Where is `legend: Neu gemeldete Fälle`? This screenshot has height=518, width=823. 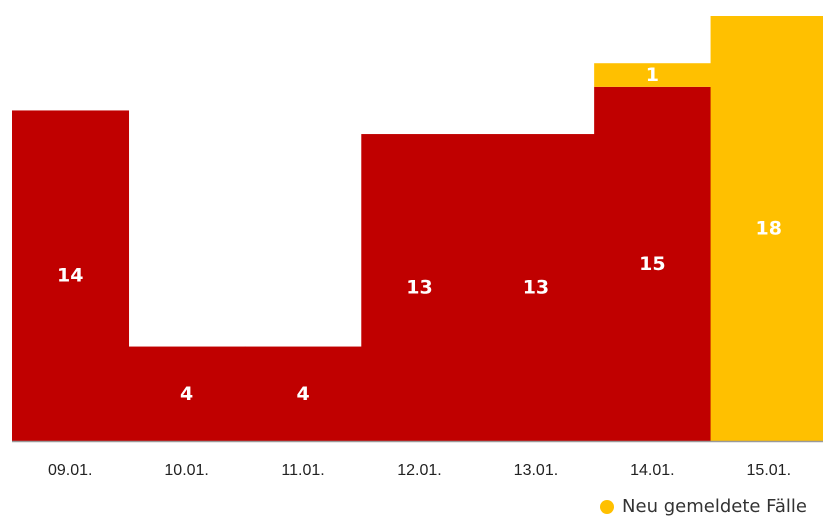 legend: Neu gemeldete Fälle is located at coordinates (703, 506).